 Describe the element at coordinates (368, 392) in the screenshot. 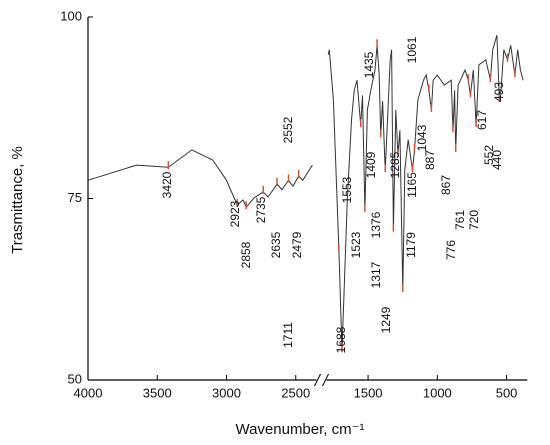

I see `x-tick-label: 1500` at that location.